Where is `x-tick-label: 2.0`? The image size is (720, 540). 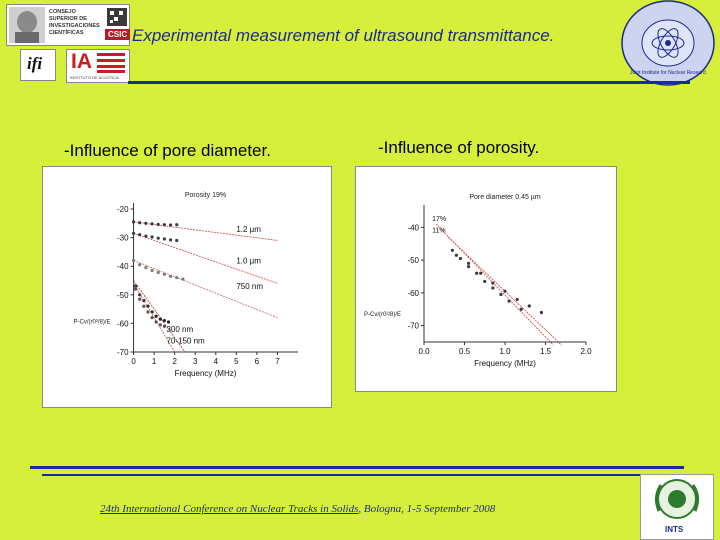
x-tick-label: 2.0 is located at coordinates (586, 351).